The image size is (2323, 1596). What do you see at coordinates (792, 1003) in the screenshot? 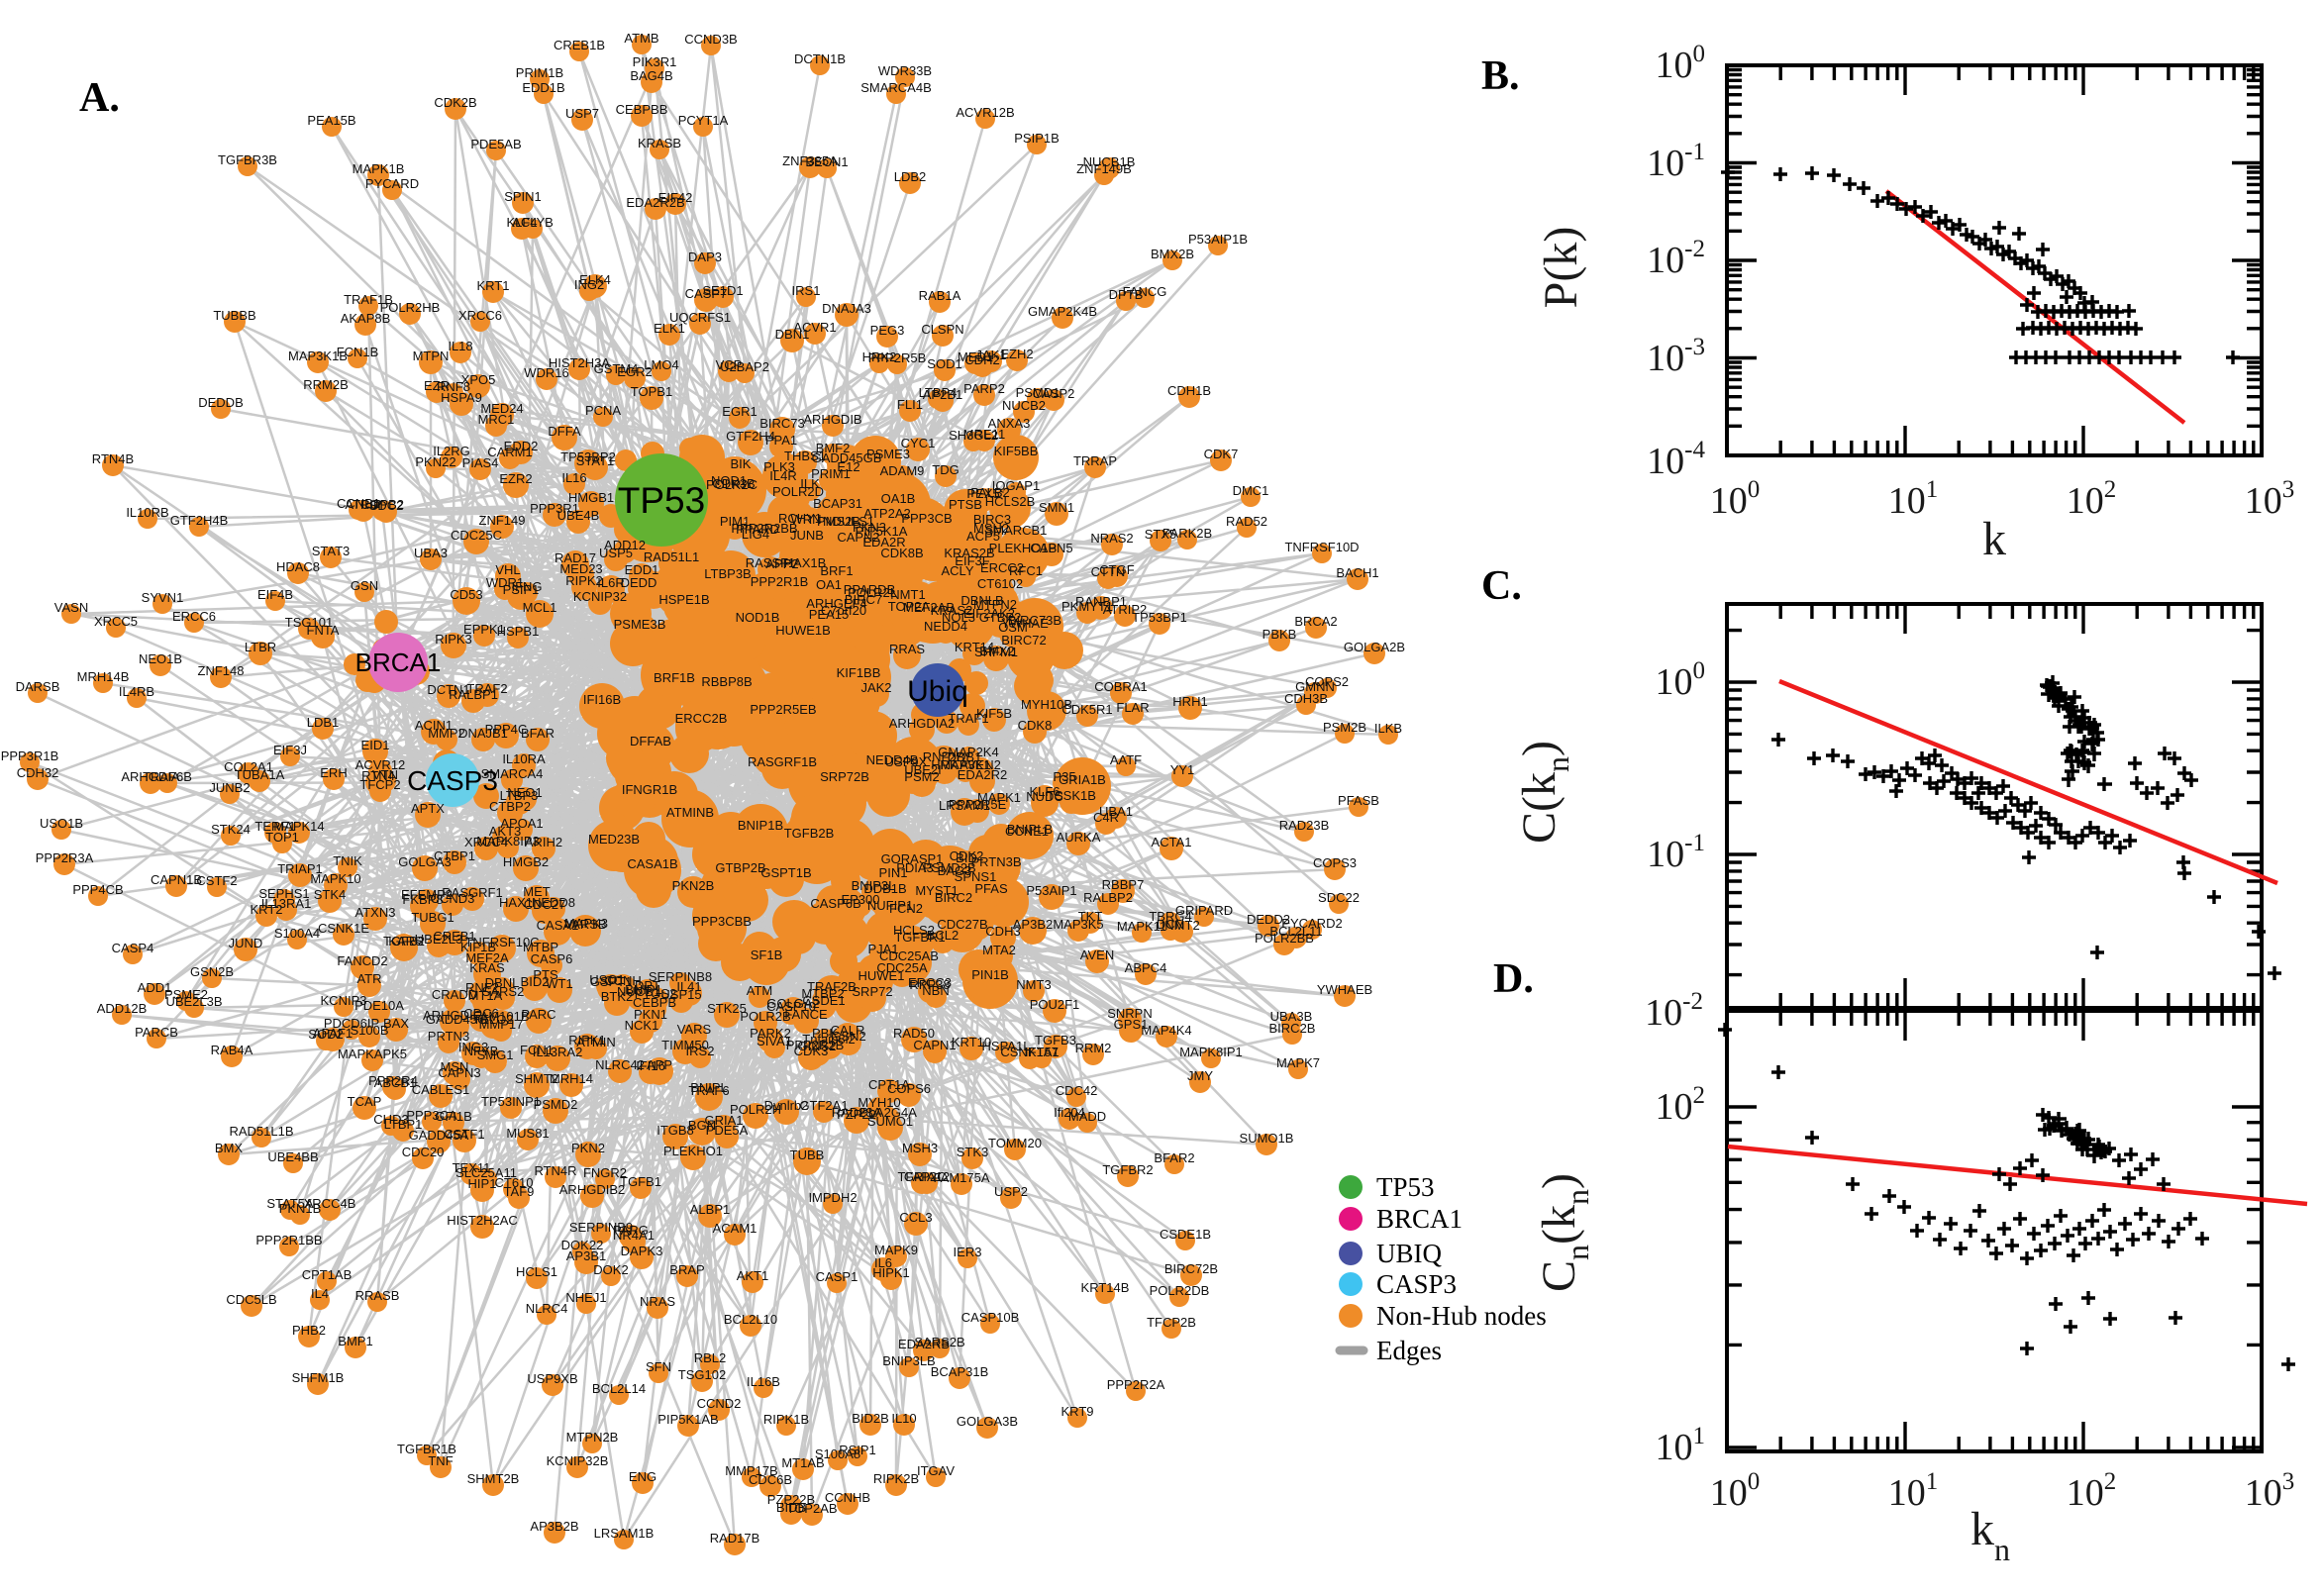
I see `svg-text: GOLGA2` at bounding box center [792, 1003].